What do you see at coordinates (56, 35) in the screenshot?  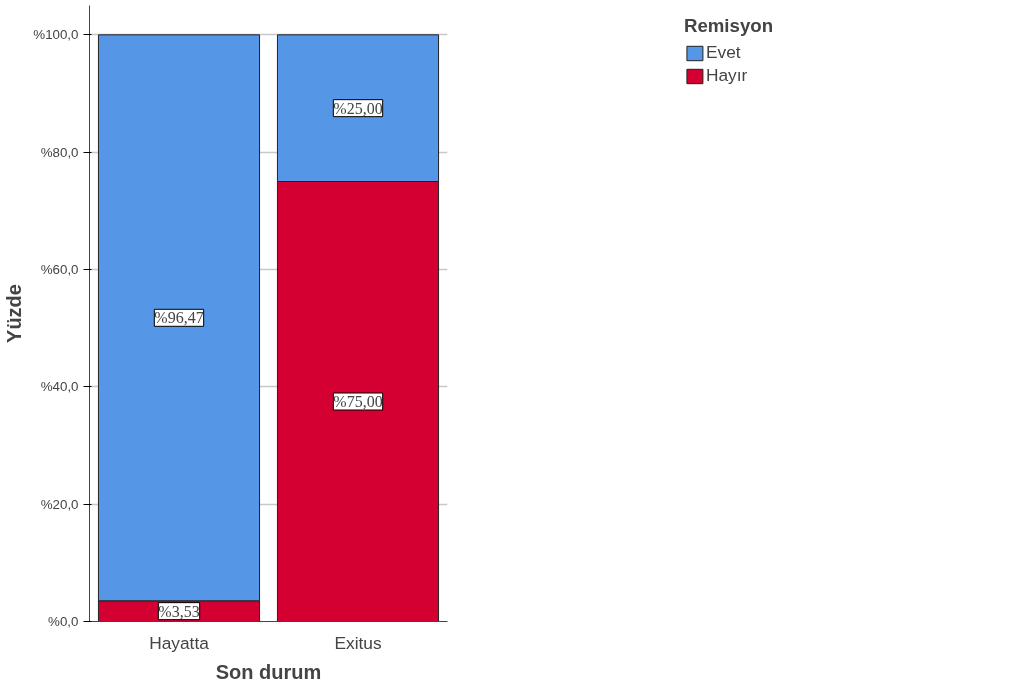 I see `y-tick-label: %100,0` at bounding box center [56, 35].